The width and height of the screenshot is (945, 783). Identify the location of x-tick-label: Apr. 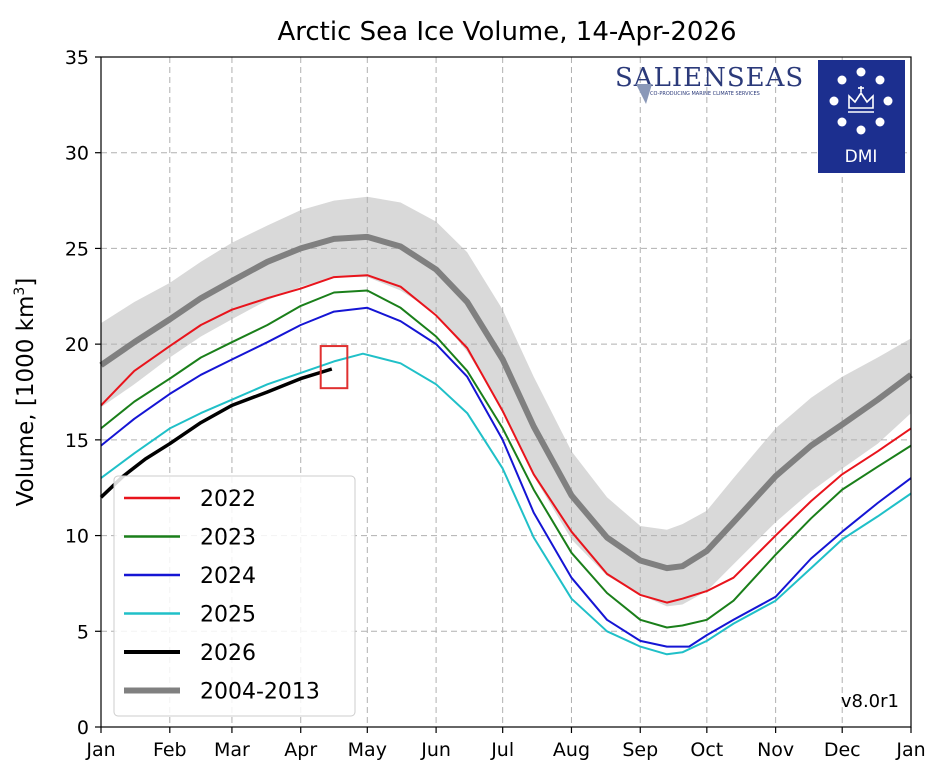
(300, 750).